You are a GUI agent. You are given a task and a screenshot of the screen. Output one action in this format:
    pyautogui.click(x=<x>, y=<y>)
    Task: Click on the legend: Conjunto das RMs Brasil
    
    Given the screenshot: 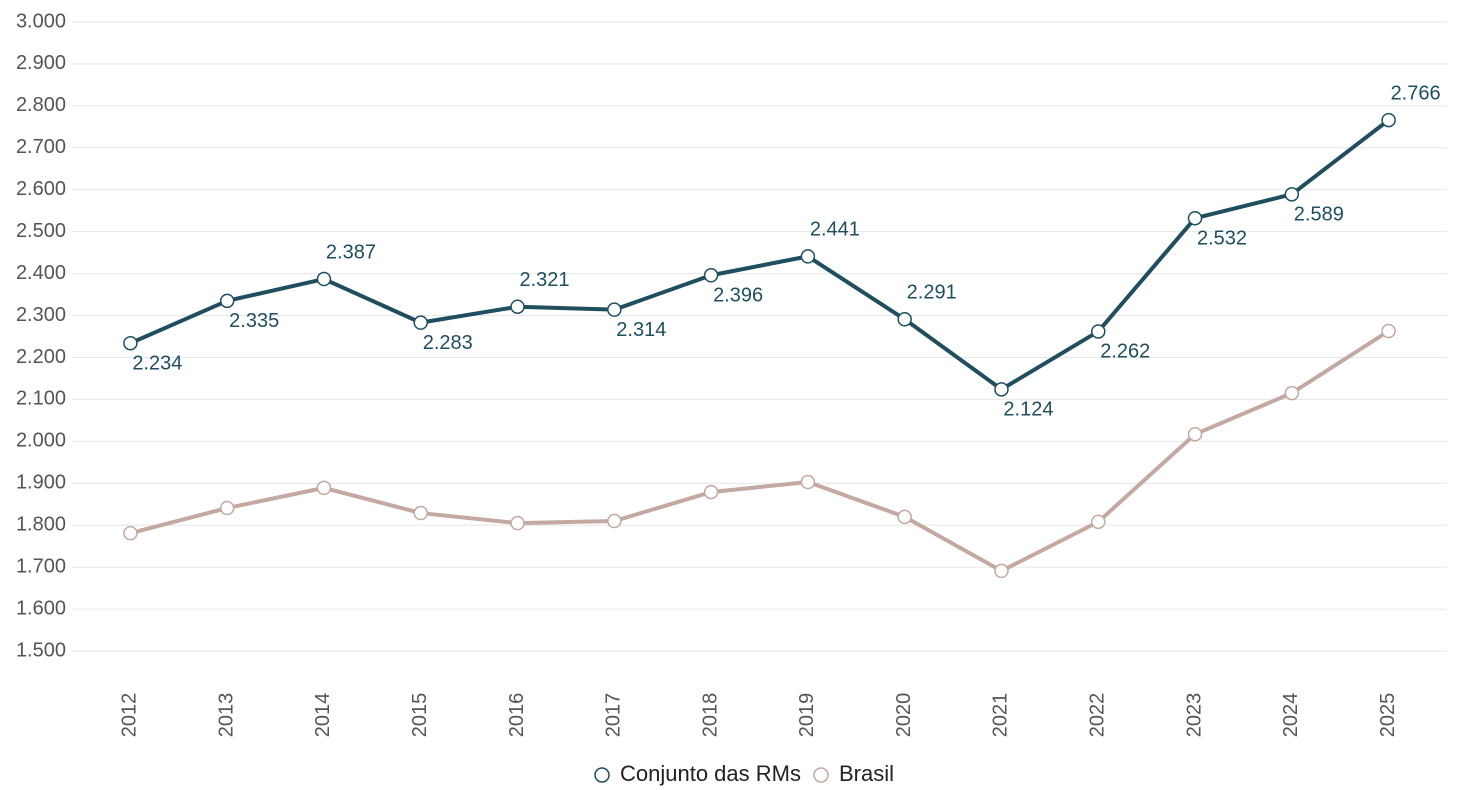 What is the action you would take?
    pyautogui.click(x=744, y=773)
    